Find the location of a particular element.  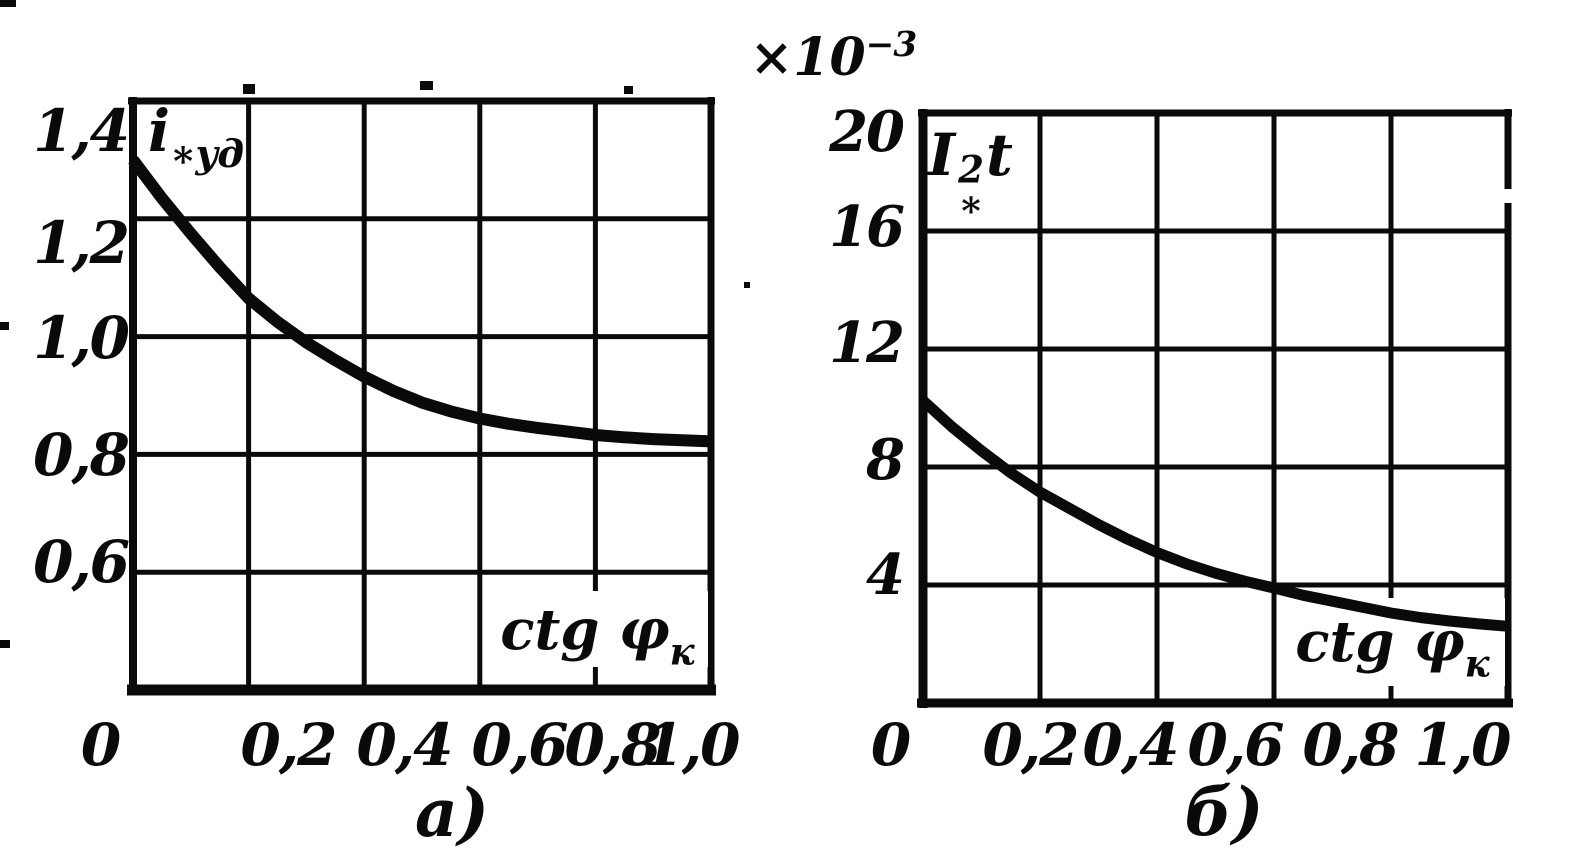

chart-b-y-multiplier: ×10−3 is located at coordinates (834, 54).